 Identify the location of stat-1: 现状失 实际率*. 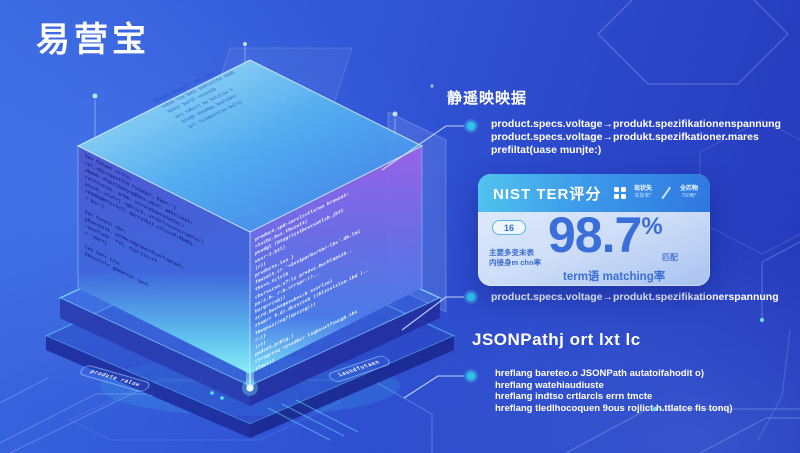
(643, 193).